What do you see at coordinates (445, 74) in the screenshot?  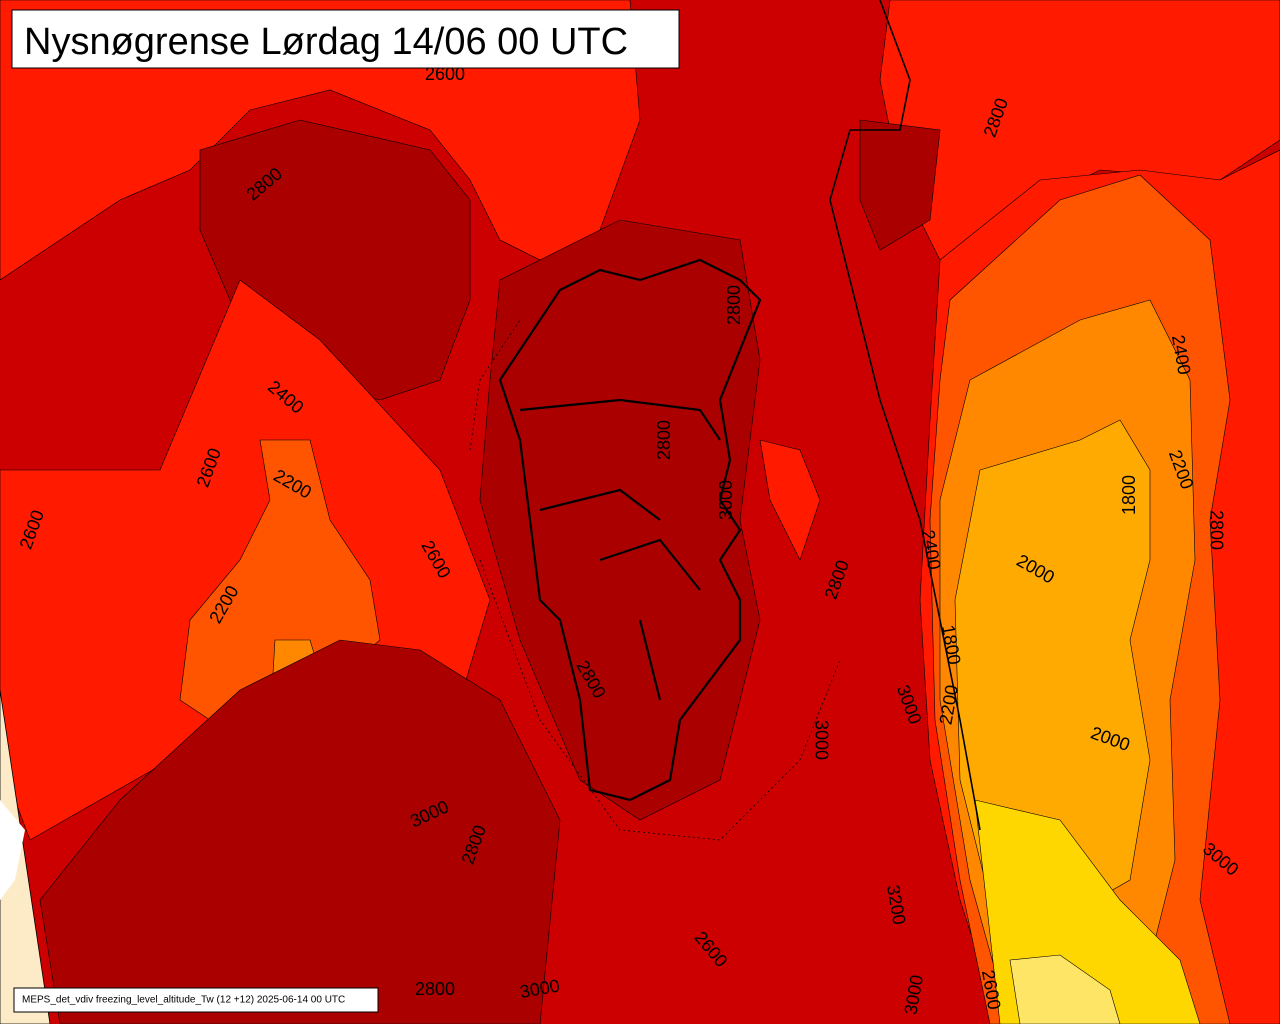 I see `contour-label: 2600` at bounding box center [445, 74].